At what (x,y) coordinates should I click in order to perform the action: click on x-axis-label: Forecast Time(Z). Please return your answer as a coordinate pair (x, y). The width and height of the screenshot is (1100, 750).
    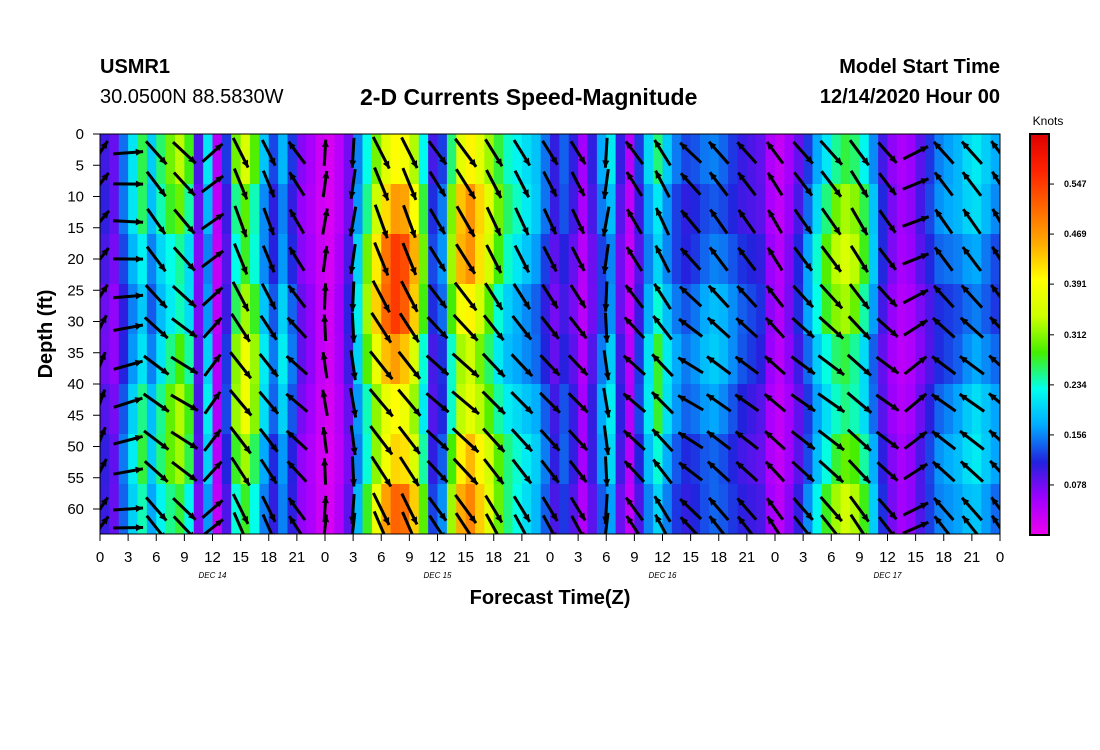
    Looking at the image, I should click on (550, 598).